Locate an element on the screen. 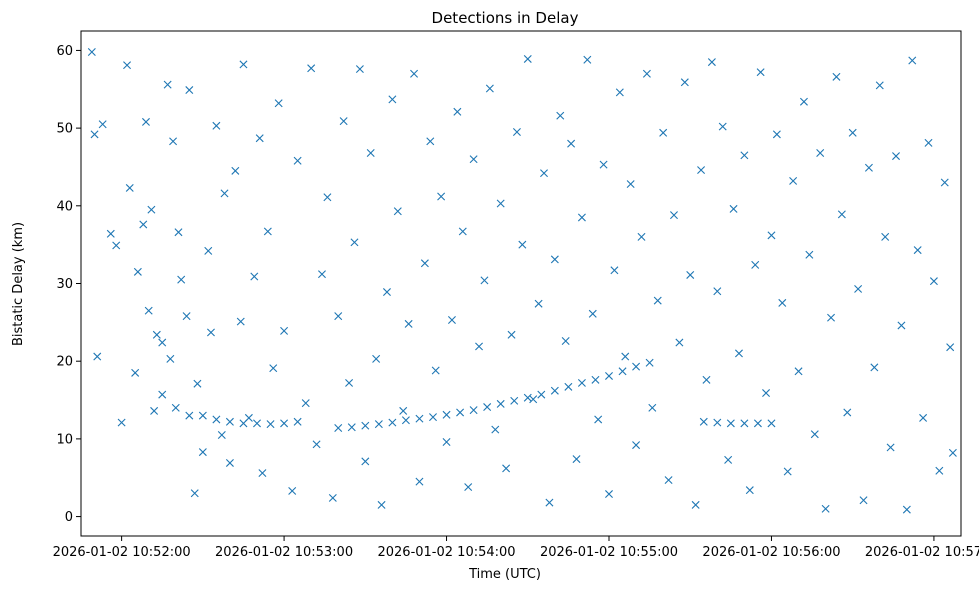  y-axis-ticks: 0 10 20 30 40 50 60 is located at coordinates (68, 284).